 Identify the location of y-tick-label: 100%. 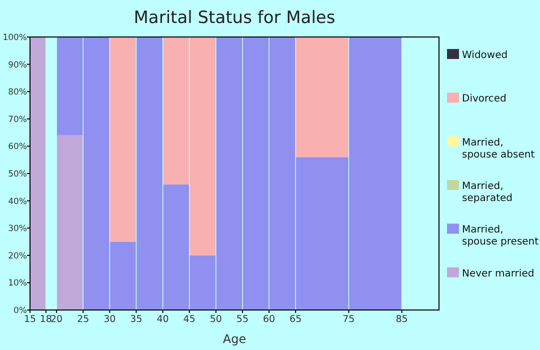
(14, 38).